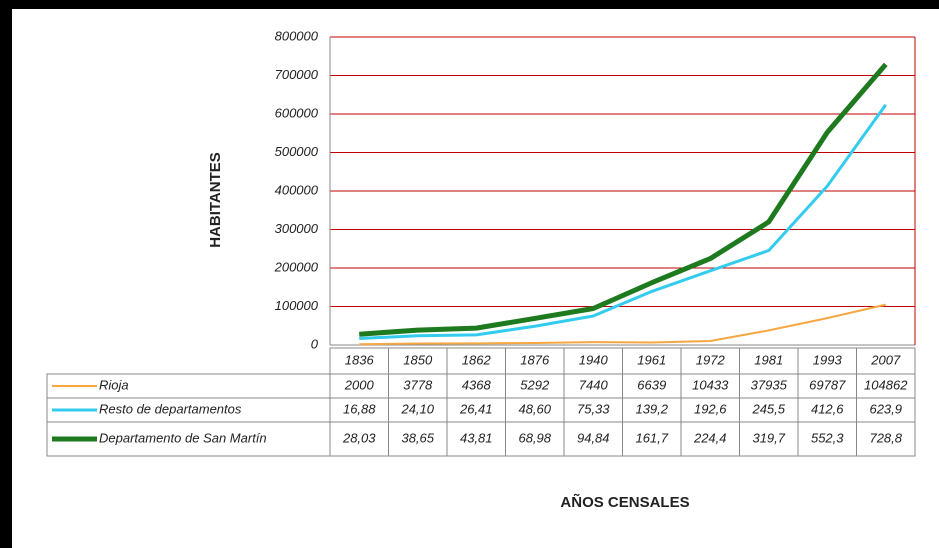 This screenshot has height=548, width=939. I want to click on table-value: 224,4, so click(710, 437).